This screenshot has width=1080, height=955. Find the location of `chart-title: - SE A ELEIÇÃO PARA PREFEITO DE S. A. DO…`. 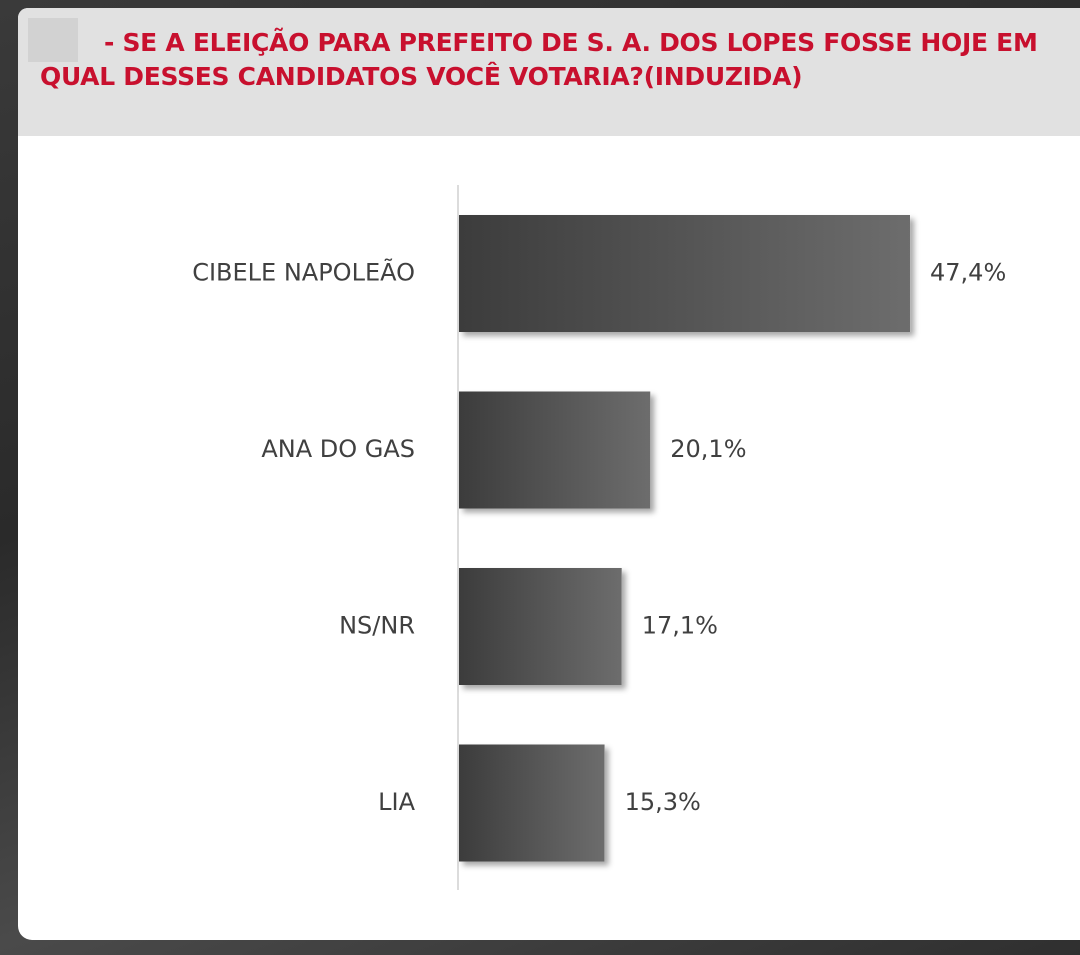

chart-title: - SE A ELEIÇÃO PARA PREFEITO DE S. A. DO… is located at coordinates (539, 59).